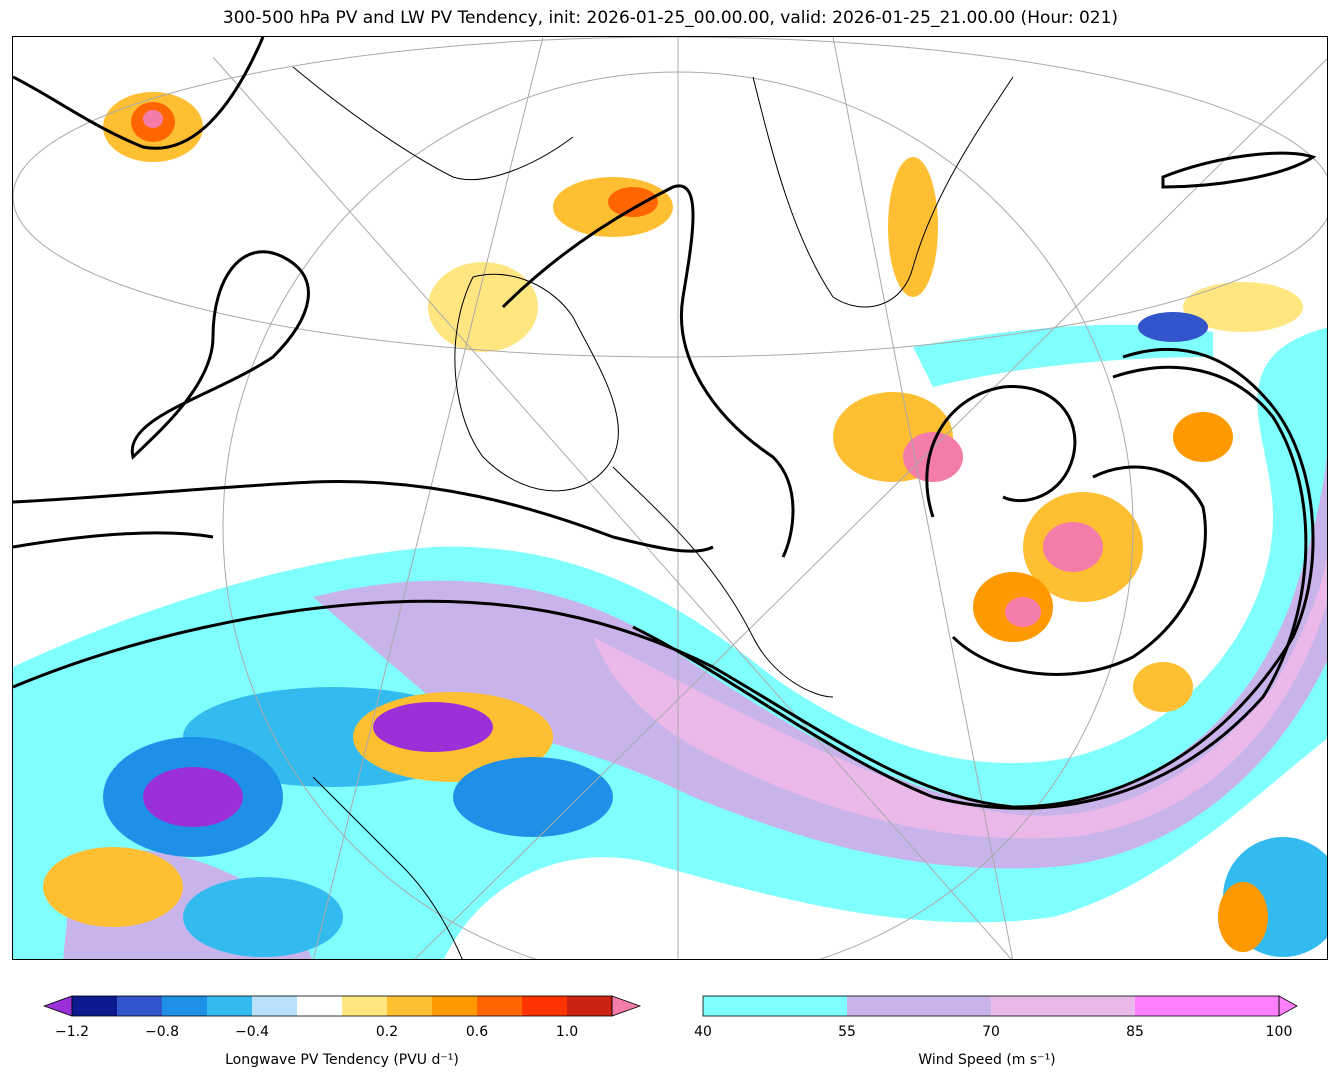  What do you see at coordinates (847, 1032) in the screenshot?
I see `wind-colorbar-tick: 55` at bounding box center [847, 1032].